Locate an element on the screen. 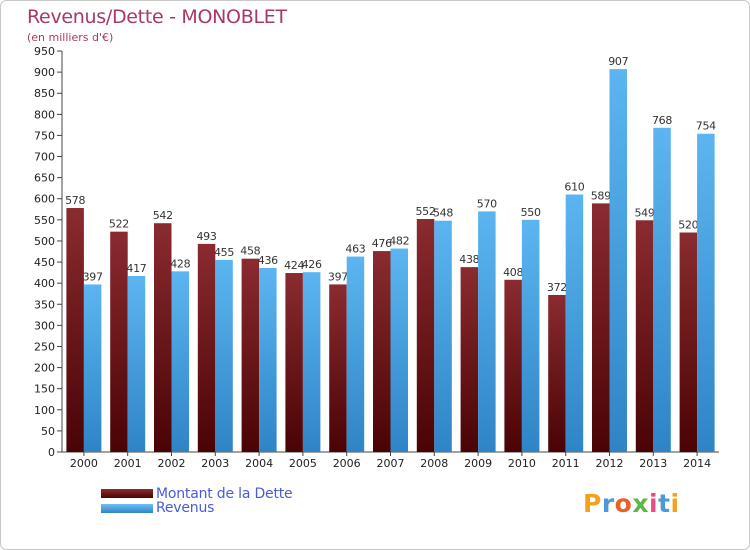 The height and width of the screenshot is (550, 750). data-label-revenus: 482 is located at coordinates (399, 241).